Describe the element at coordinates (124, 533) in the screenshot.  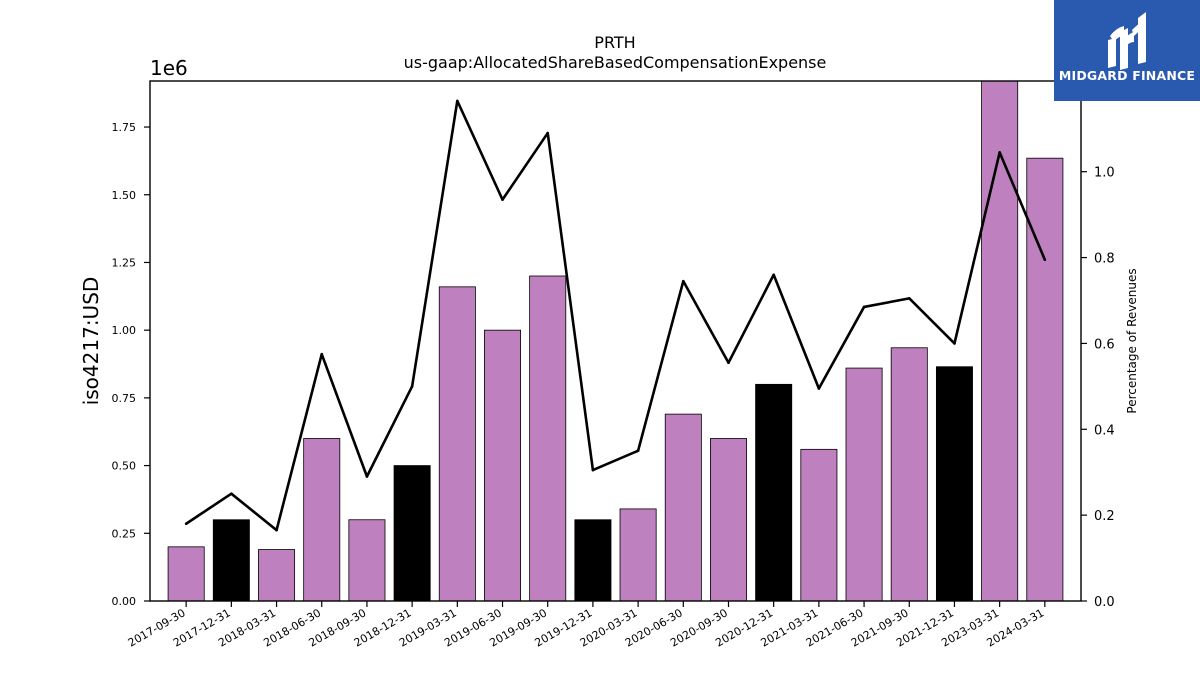
I see `y-tick-label: 0.25` at that location.